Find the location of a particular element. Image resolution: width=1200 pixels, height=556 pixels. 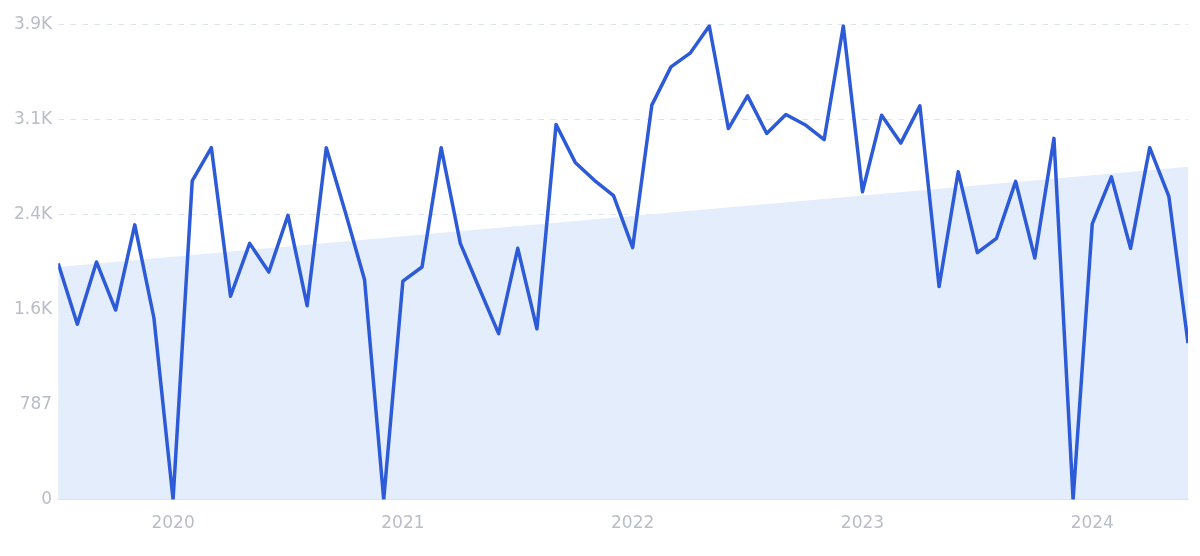

y-tick-label: 2.4K is located at coordinates (34, 212).